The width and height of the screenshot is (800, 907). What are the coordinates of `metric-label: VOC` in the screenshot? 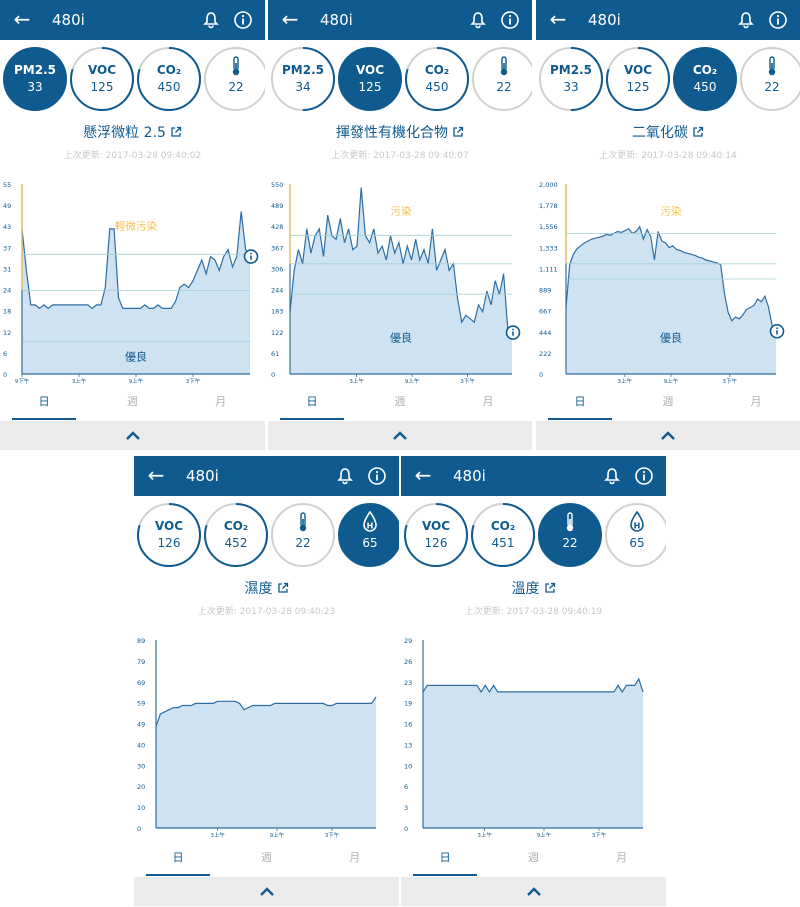 It's located at (370, 70).